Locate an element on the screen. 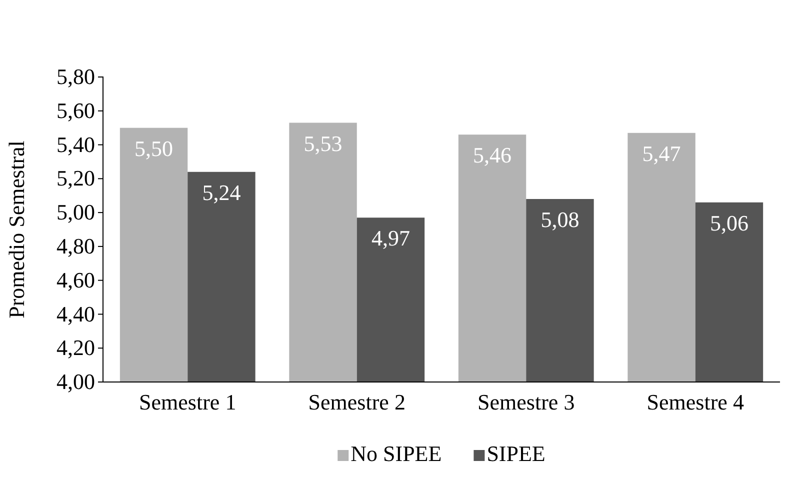 The height and width of the screenshot is (479, 789). y-tick-label: 4,00 is located at coordinates (75, 381).